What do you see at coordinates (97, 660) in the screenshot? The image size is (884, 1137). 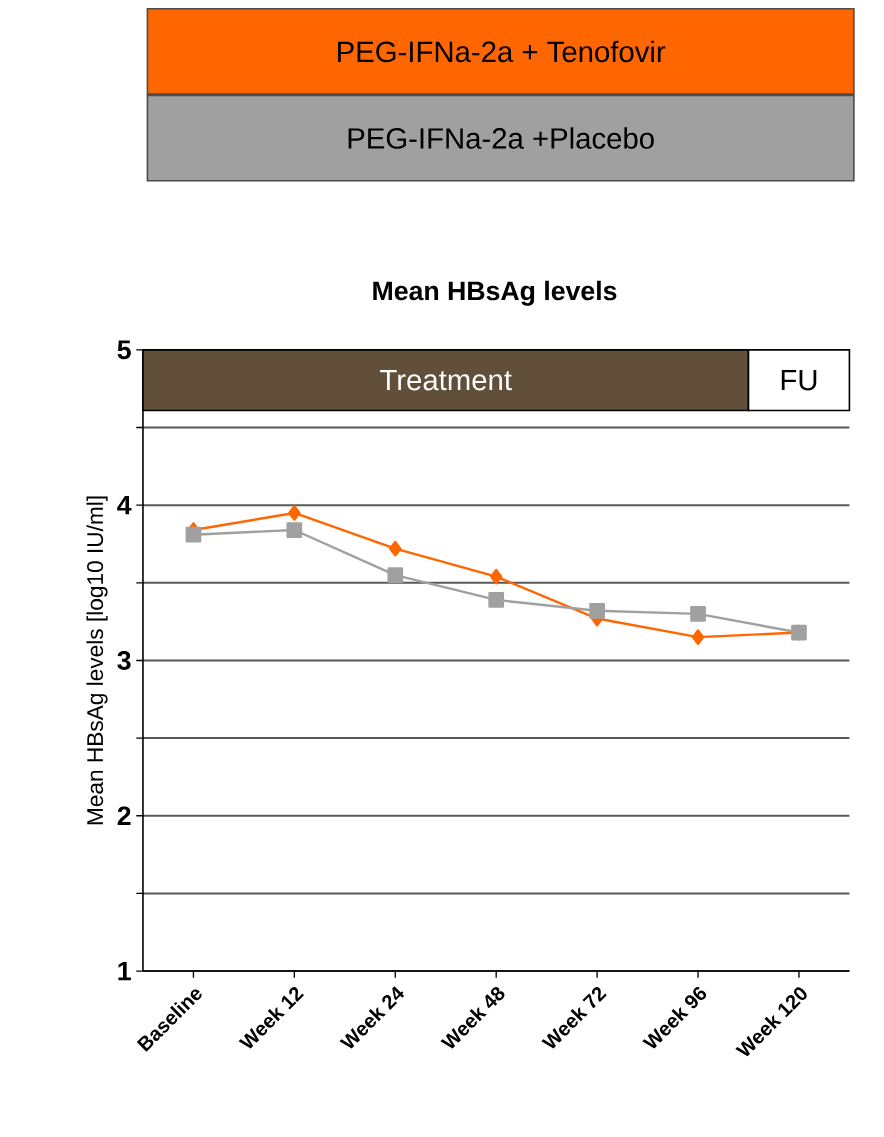 I see `y-axis-title: Mean HBsAg levels [log10 IU/ml]` at bounding box center [97, 660].